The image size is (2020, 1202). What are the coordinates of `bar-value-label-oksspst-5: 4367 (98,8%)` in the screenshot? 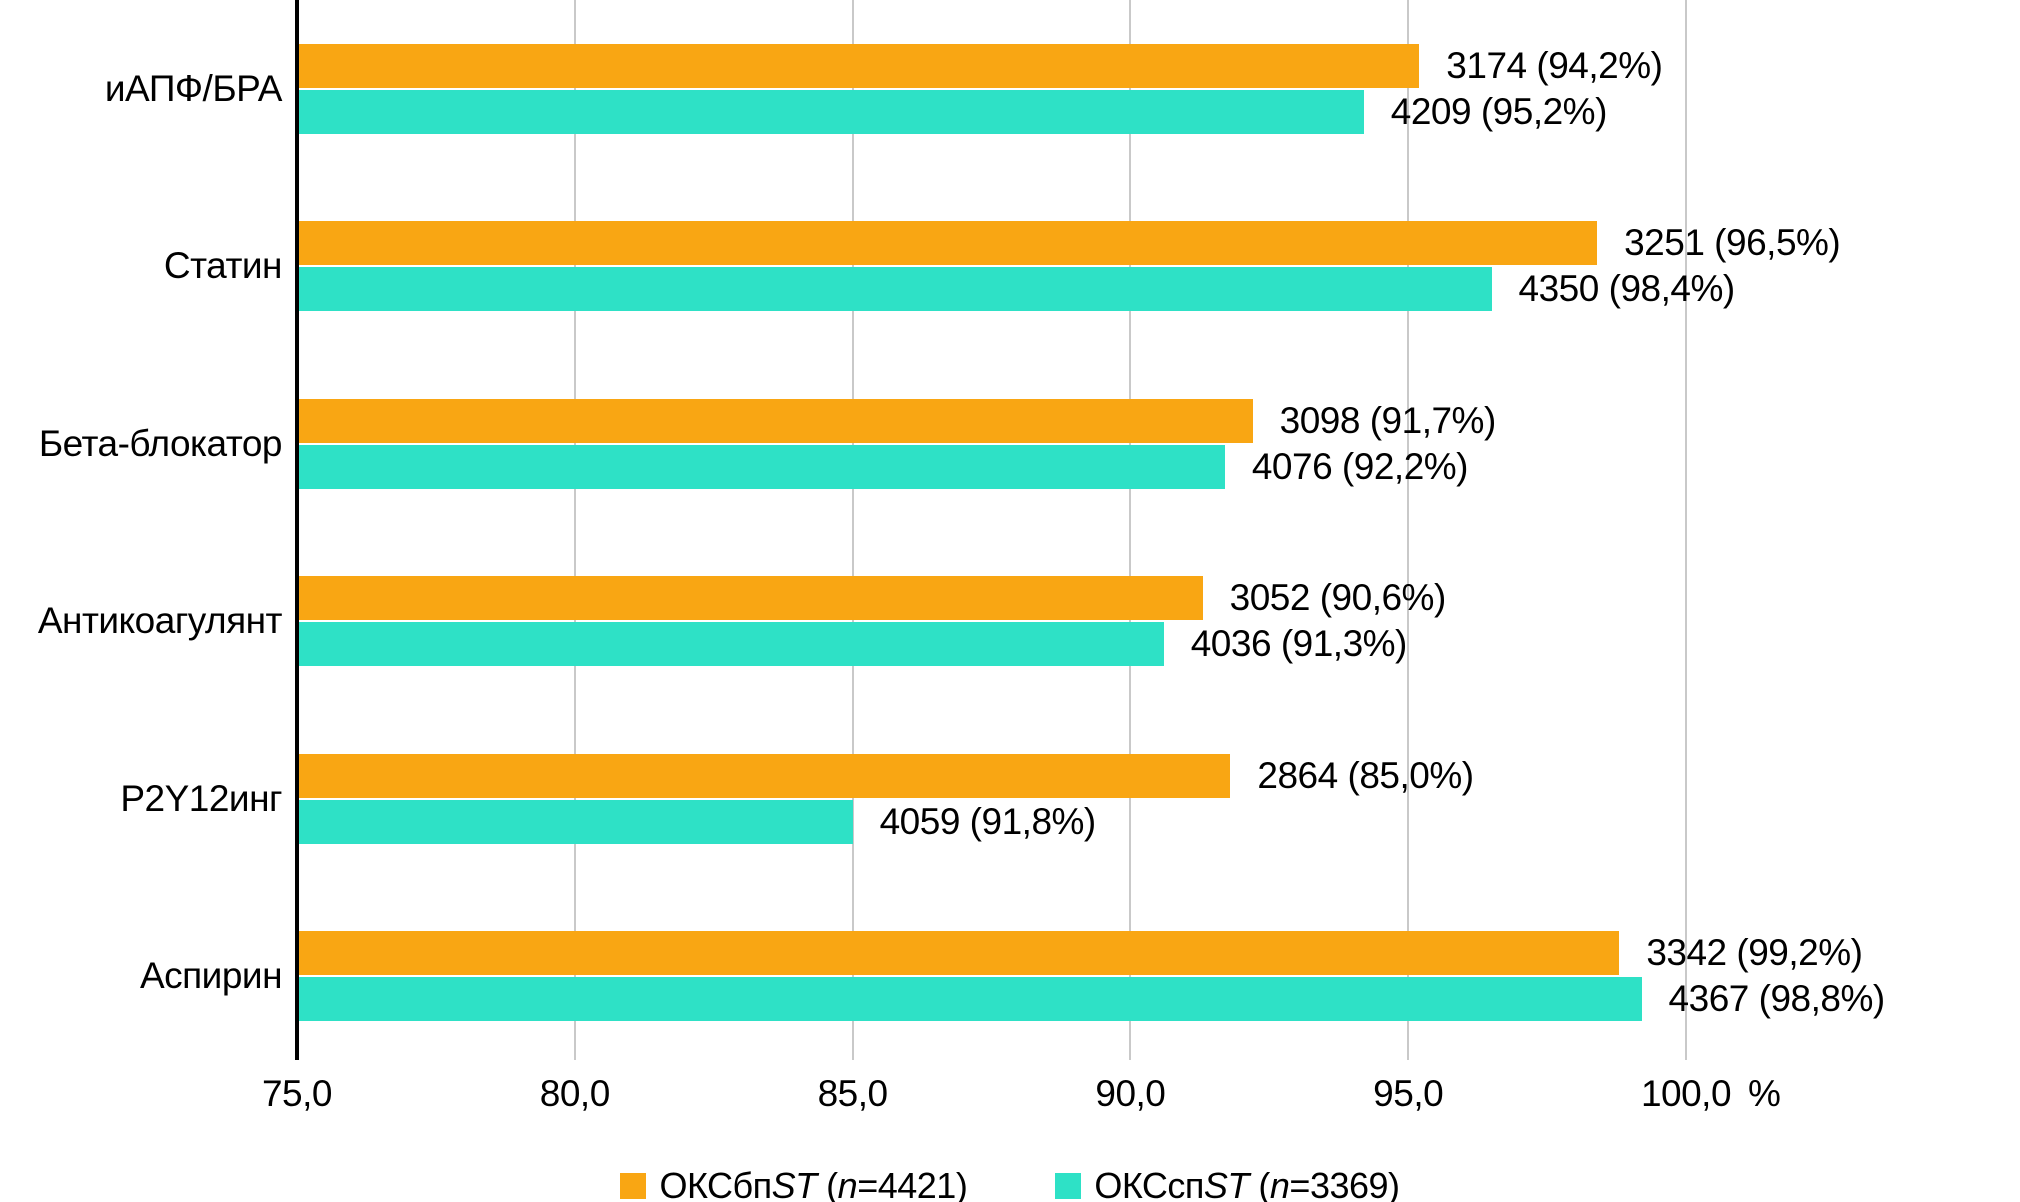 It's located at (1777, 998).